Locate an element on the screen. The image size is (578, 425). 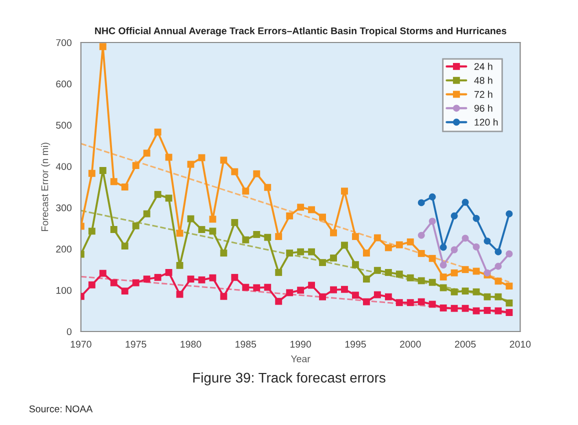
source-note: Source: NOAA is located at coordinates (61, 408).